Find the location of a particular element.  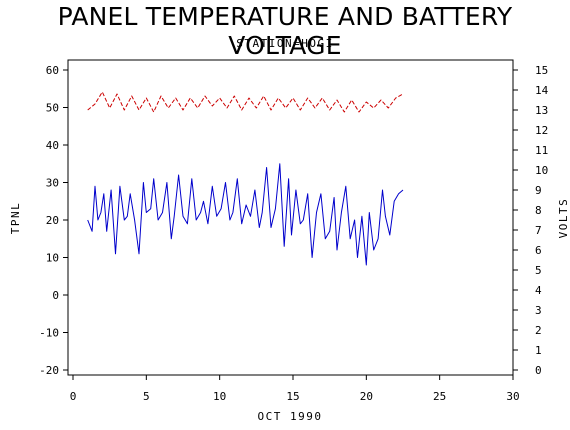

y-right-tick-label-0: 0 is located at coordinates (538, 370).